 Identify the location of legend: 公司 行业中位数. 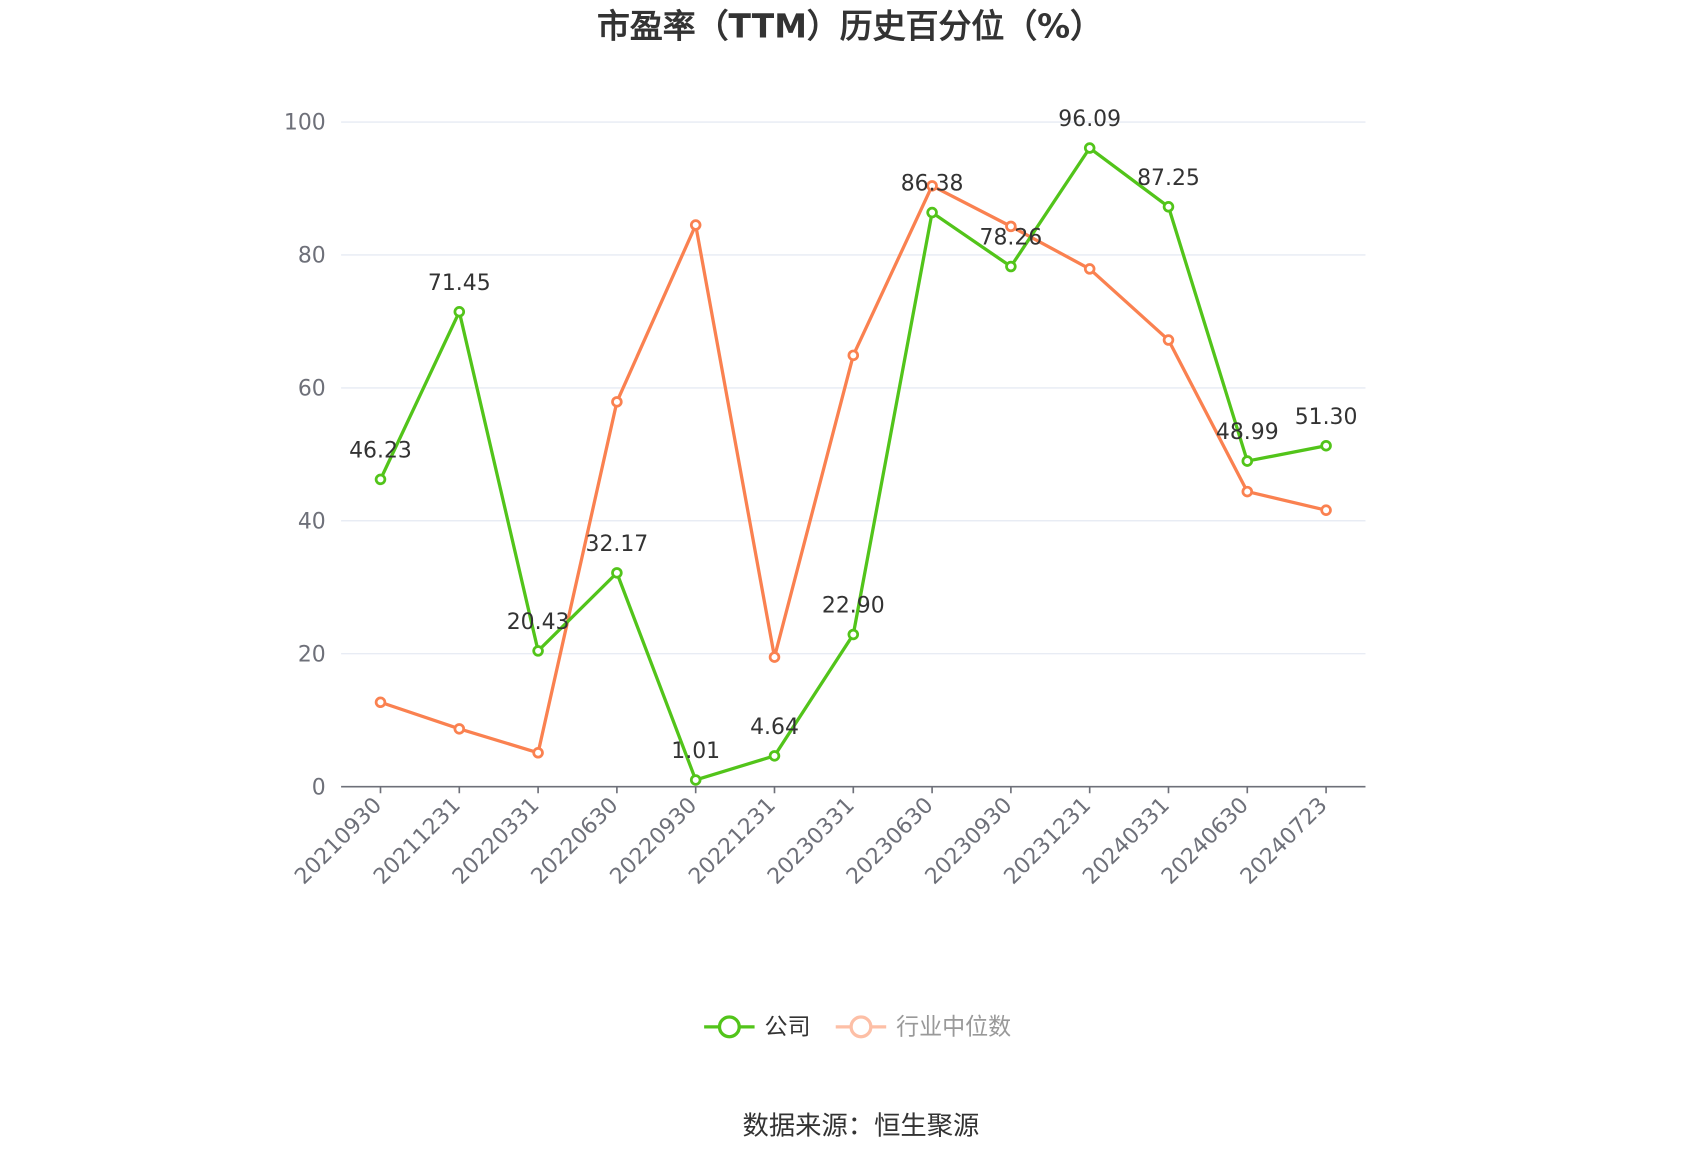
(857, 1028).